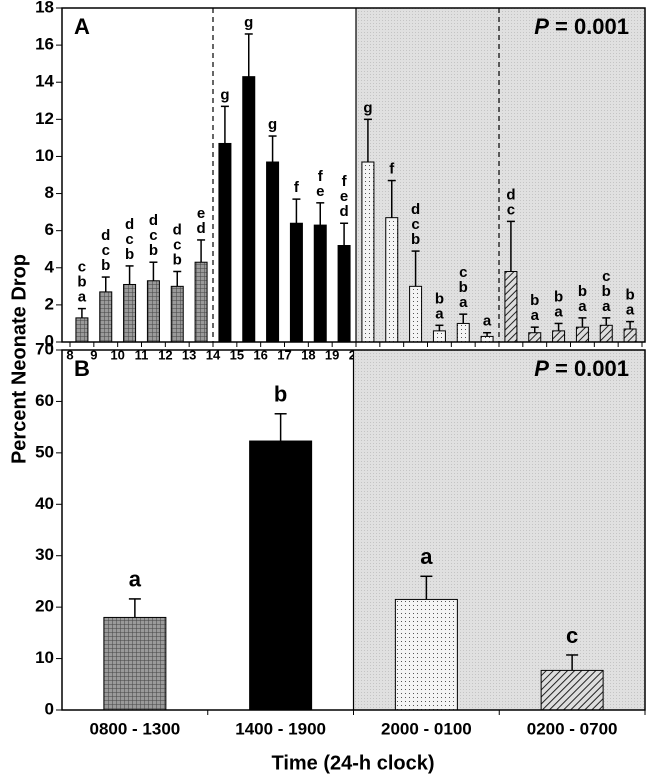 The height and width of the screenshot is (779, 650). What do you see at coordinates (332, 354) in the screenshot?
I see `x-tick-label: 19` at bounding box center [332, 354].